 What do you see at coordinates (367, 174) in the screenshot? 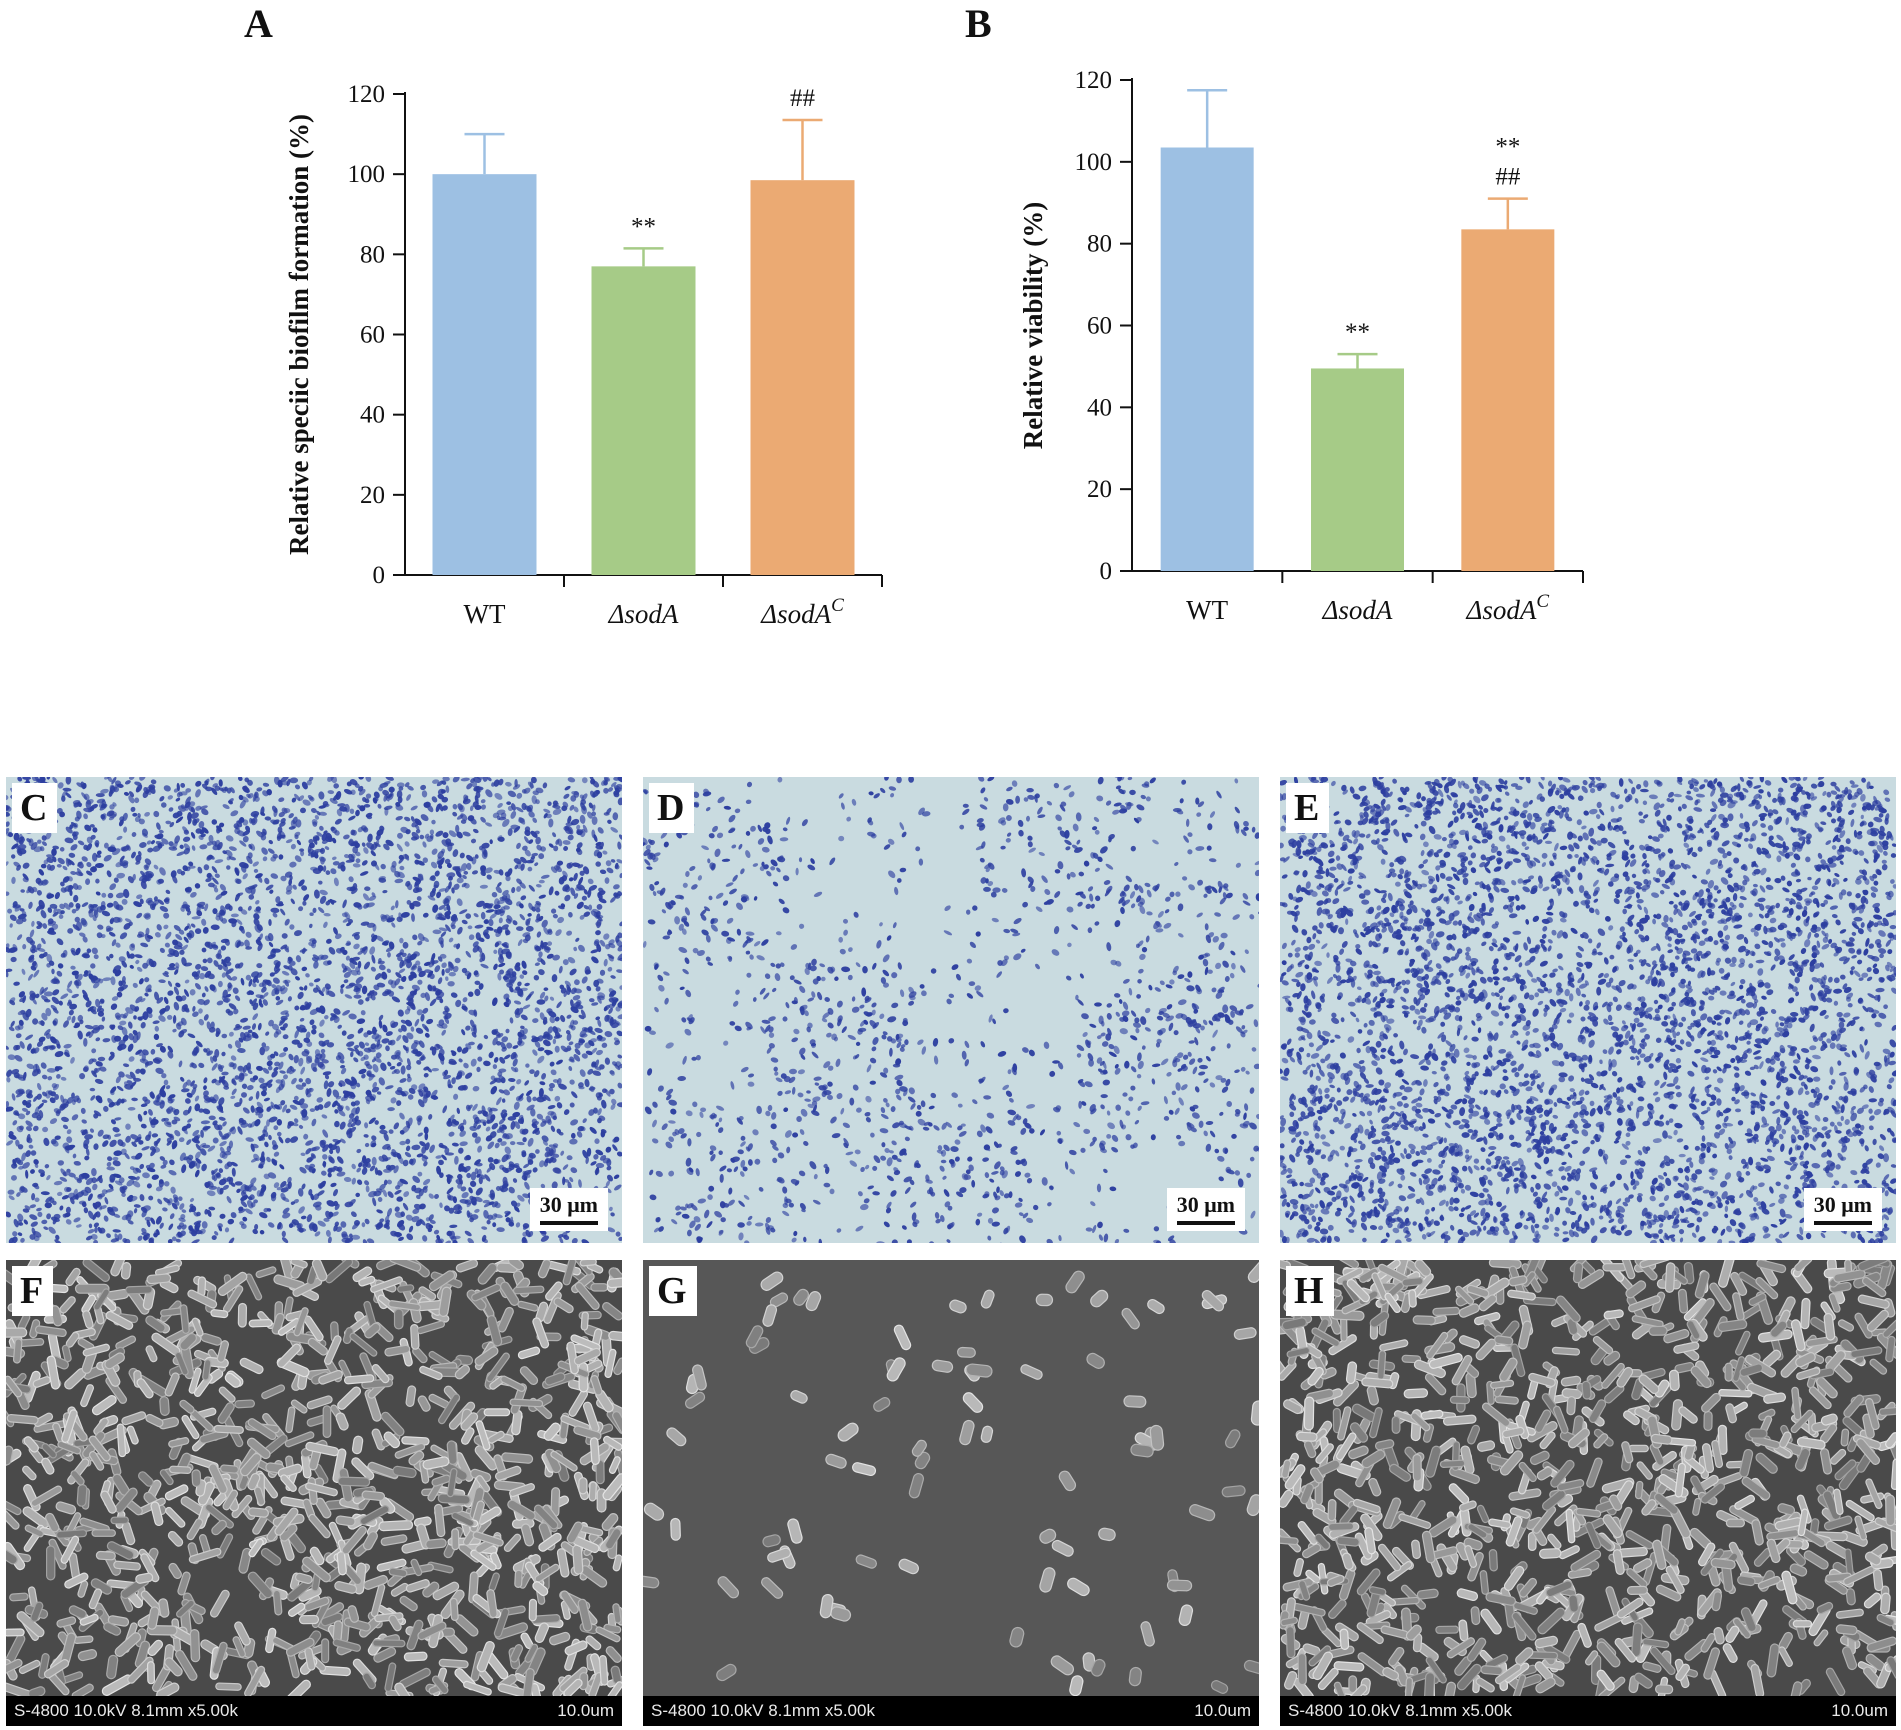
I see `chart-a-y-tick-label-5: 100` at bounding box center [367, 174].